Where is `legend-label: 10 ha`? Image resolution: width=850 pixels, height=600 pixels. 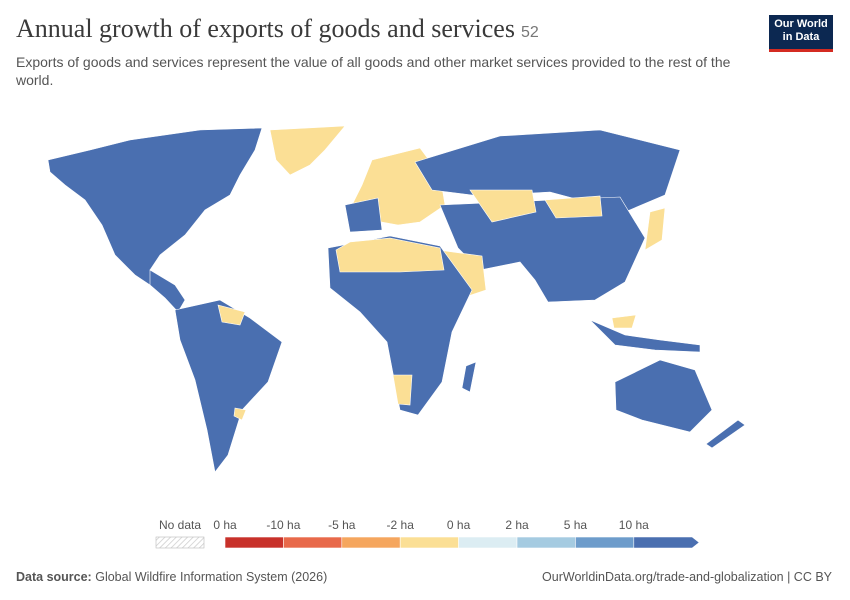
legend-label: 10 ha is located at coordinates (634, 525).